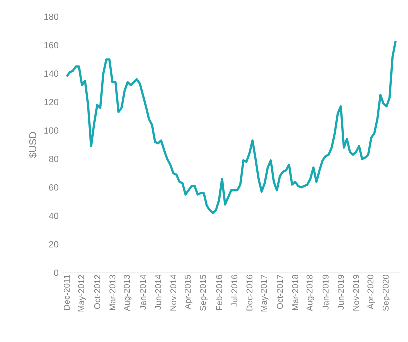  I want to click on x-tick-label: Jan-2019, so click(325, 292).